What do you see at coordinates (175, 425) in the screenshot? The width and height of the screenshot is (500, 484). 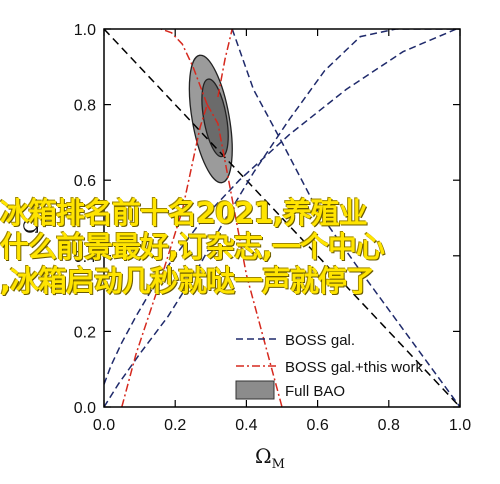 I see `x-tick-label: 0.2` at bounding box center [175, 425].